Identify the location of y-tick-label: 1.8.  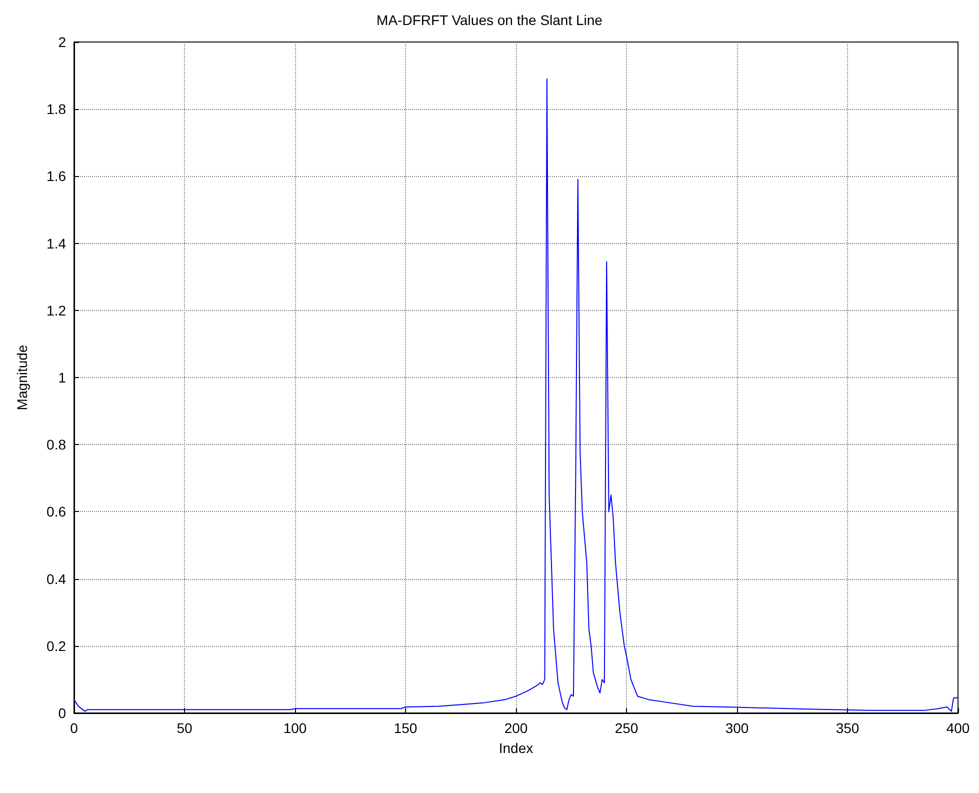
(56, 109).